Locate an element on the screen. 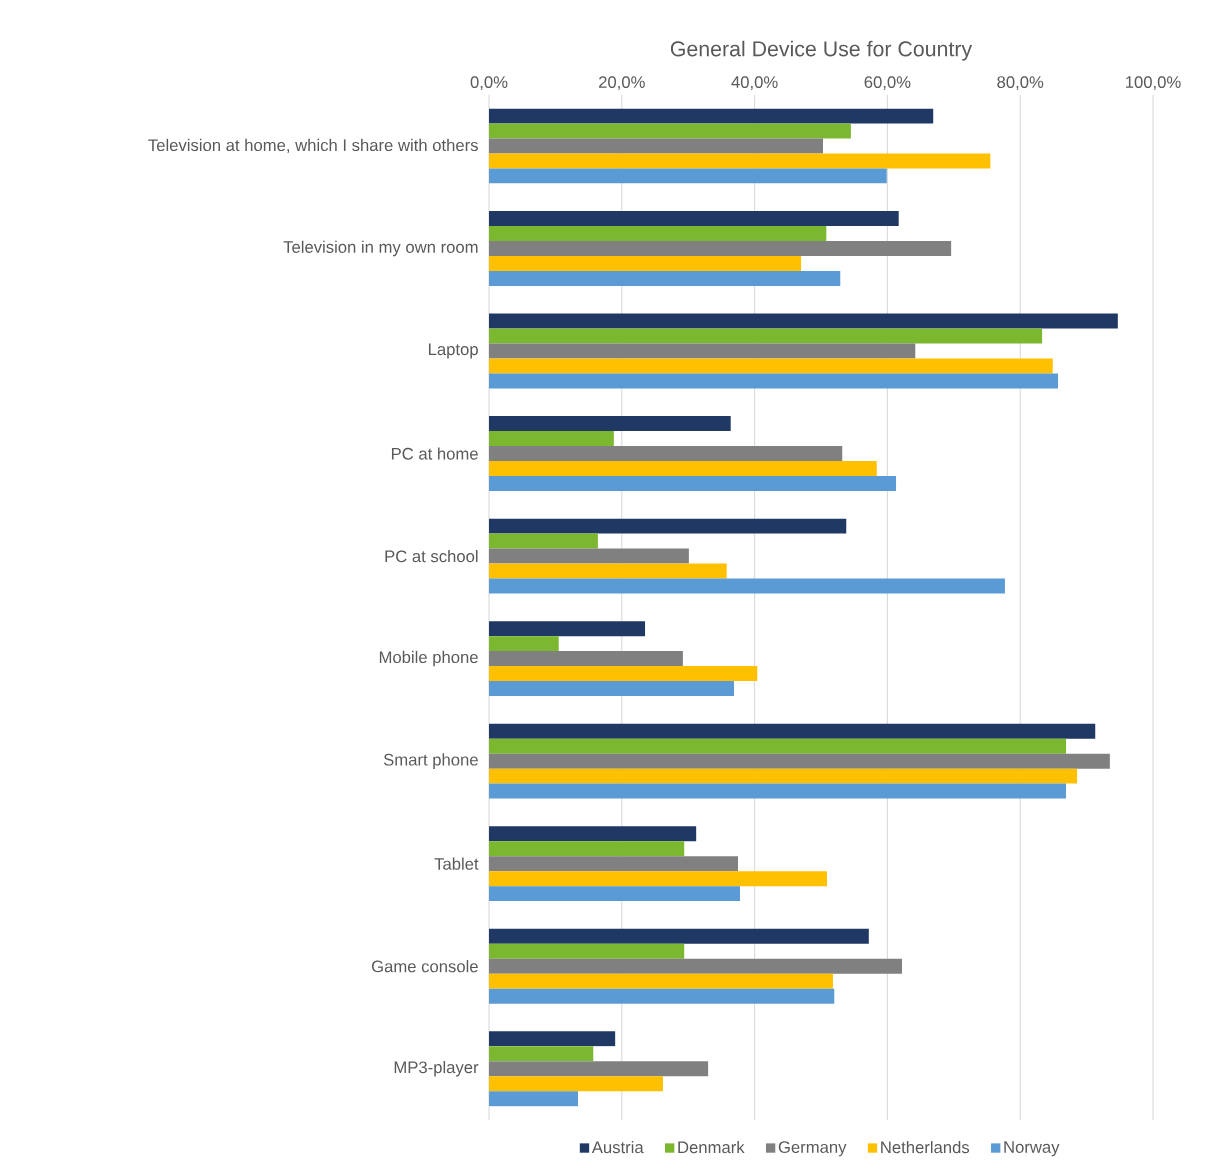 The width and height of the screenshot is (1216, 1173). legend-label: Austria is located at coordinates (617, 1147).